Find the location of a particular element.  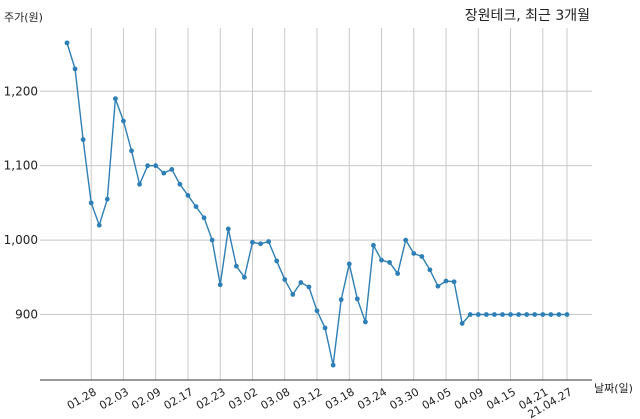

x-tick-label: 03.12 is located at coordinates (308, 398).